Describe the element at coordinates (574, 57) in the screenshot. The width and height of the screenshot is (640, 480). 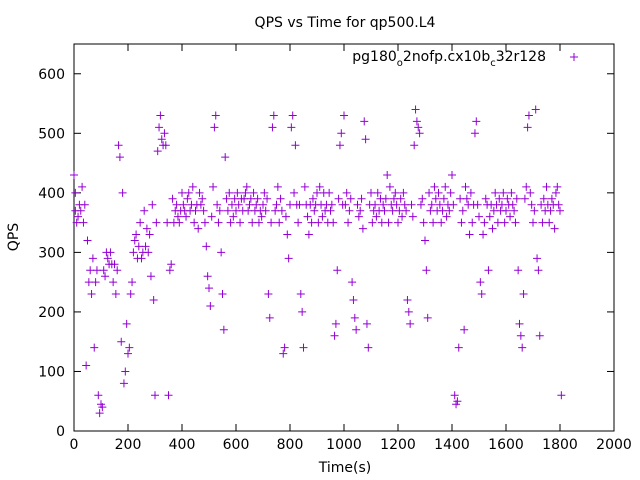
I see `legend-marker-plus` at that location.